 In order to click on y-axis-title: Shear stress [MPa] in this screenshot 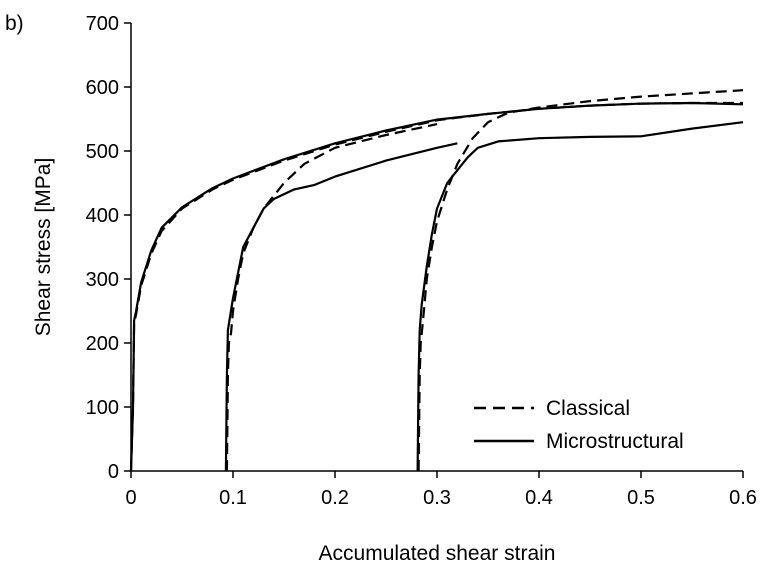, I will do `click(43, 247)`.